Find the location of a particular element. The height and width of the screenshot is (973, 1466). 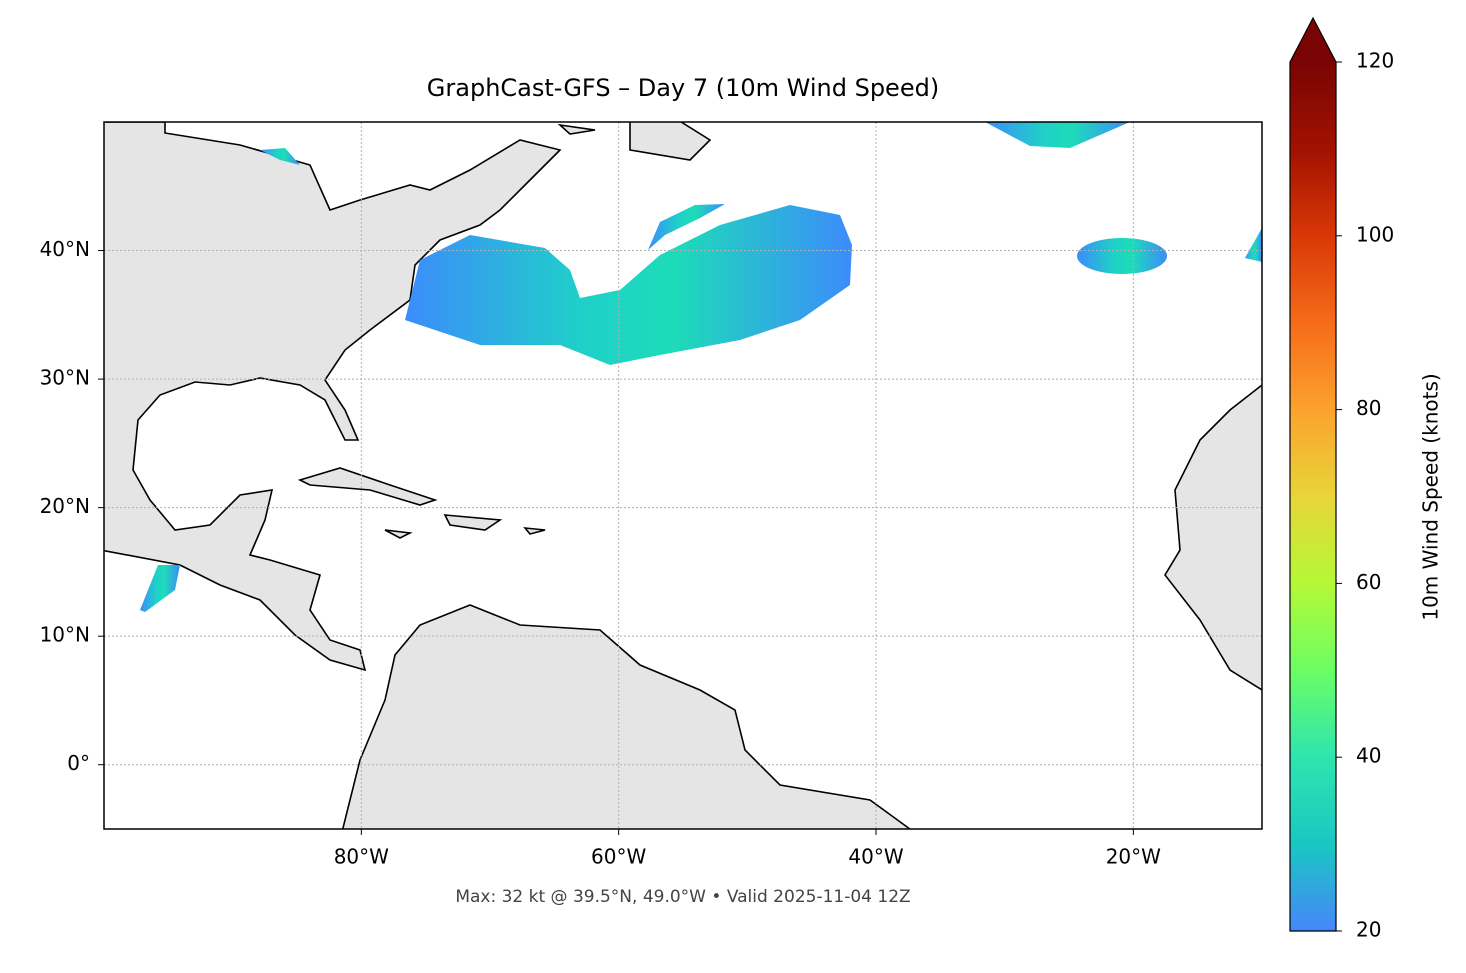

y-tick-label: 20°N is located at coordinates (65, 506).